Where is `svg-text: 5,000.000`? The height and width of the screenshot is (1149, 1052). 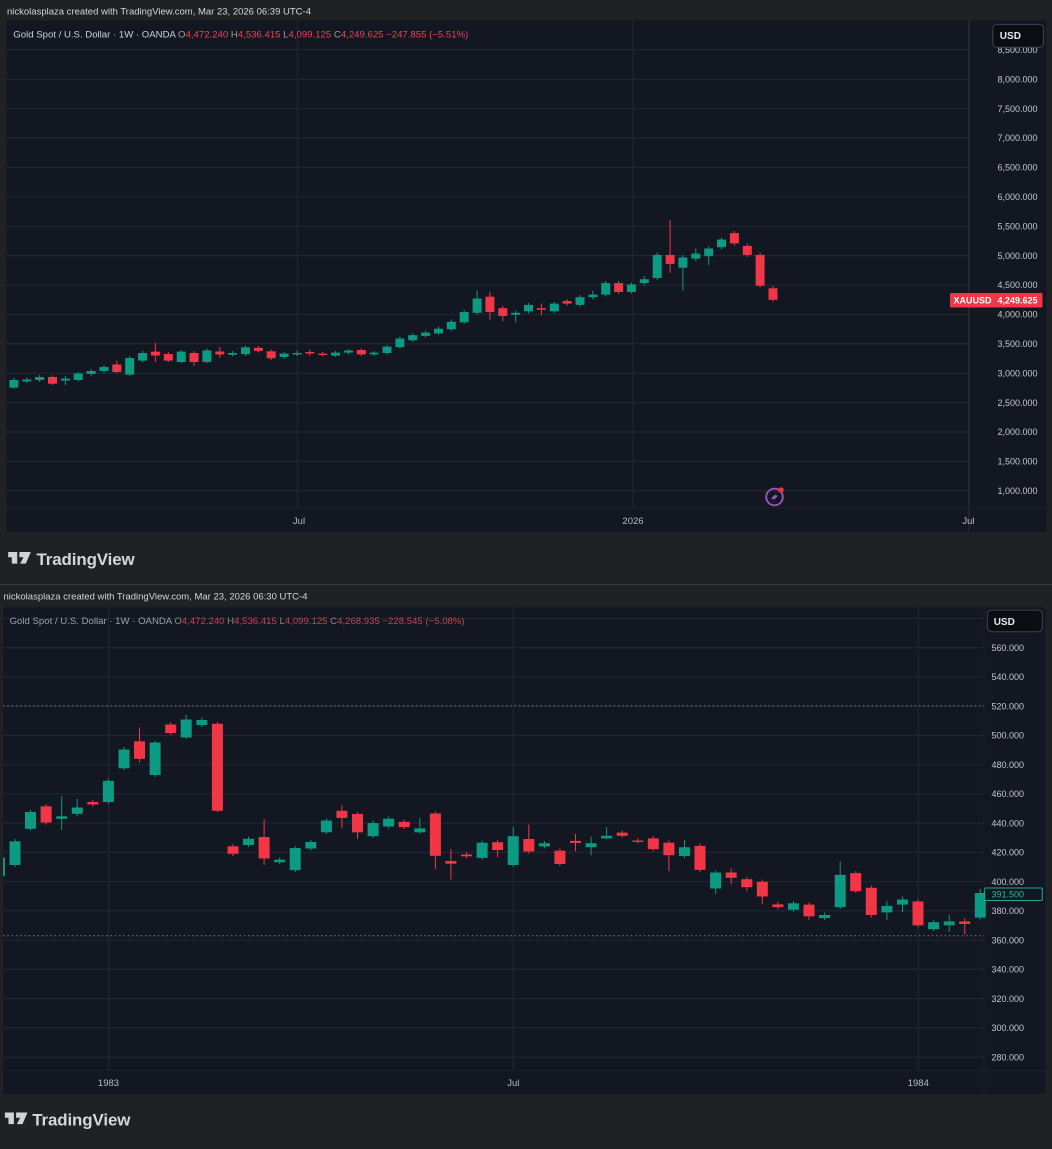 svg-text: 5,000.000 is located at coordinates (1017, 256).